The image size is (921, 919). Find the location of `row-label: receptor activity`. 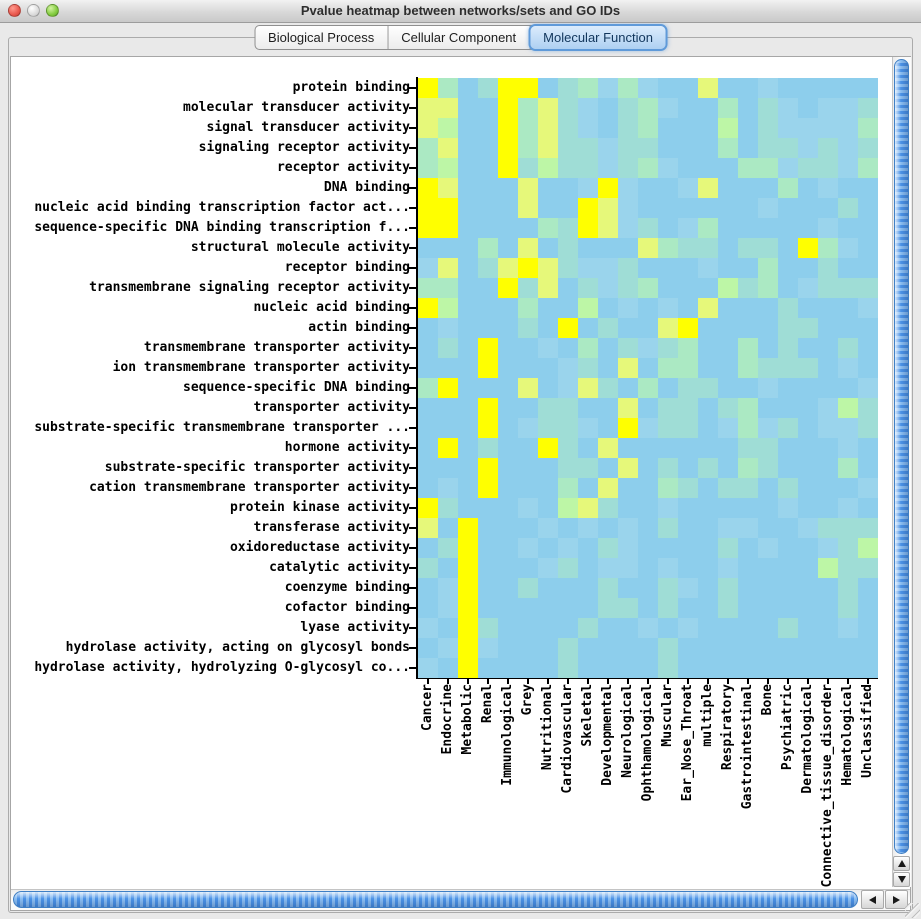

row-label: receptor activity is located at coordinates (343, 167).